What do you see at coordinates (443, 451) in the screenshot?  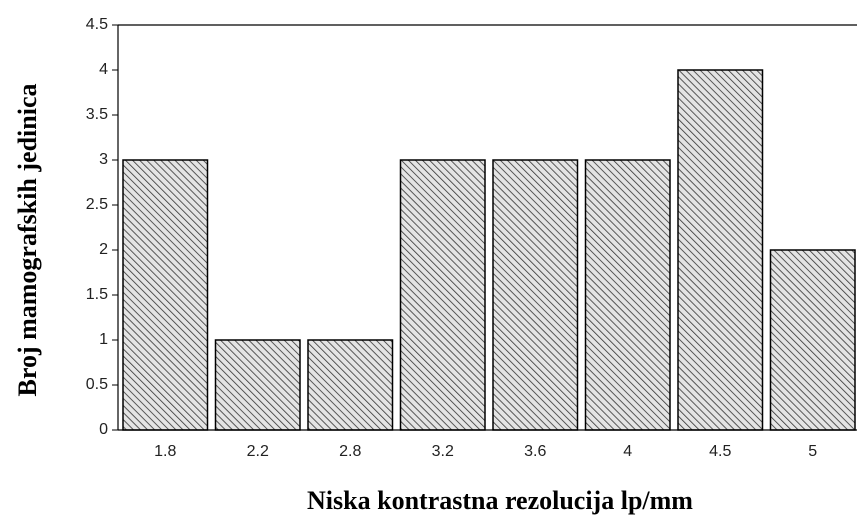 I see `x-tick-label: 3.2` at bounding box center [443, 451].